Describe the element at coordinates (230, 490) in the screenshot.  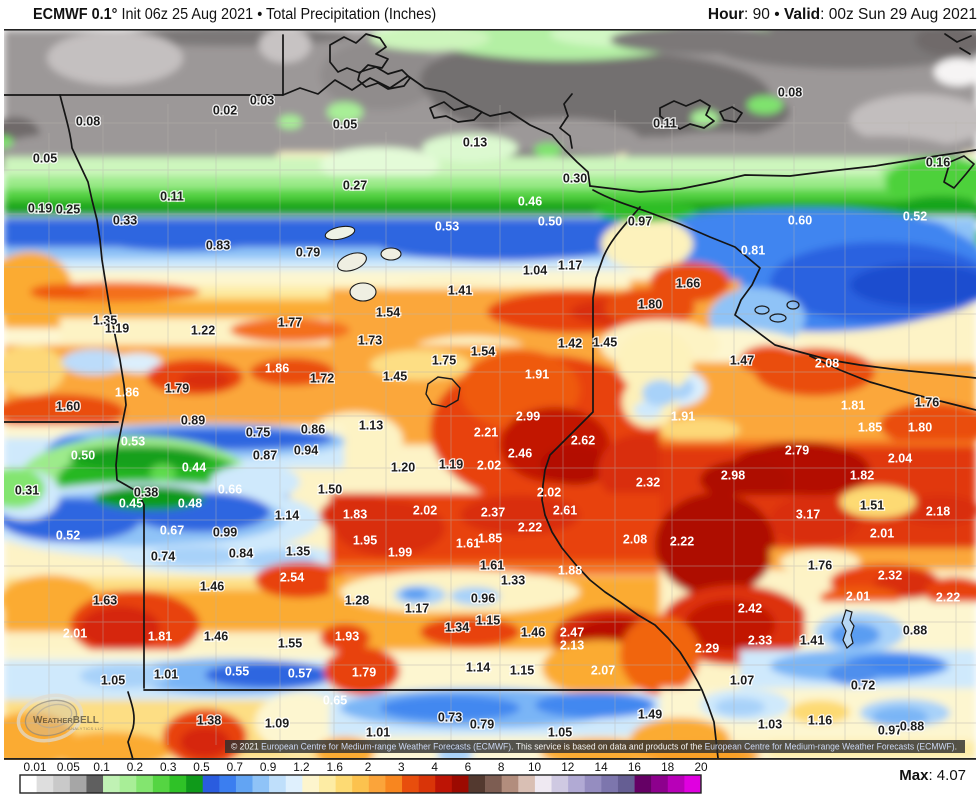
I see `svg-text: 0.66` at that location.